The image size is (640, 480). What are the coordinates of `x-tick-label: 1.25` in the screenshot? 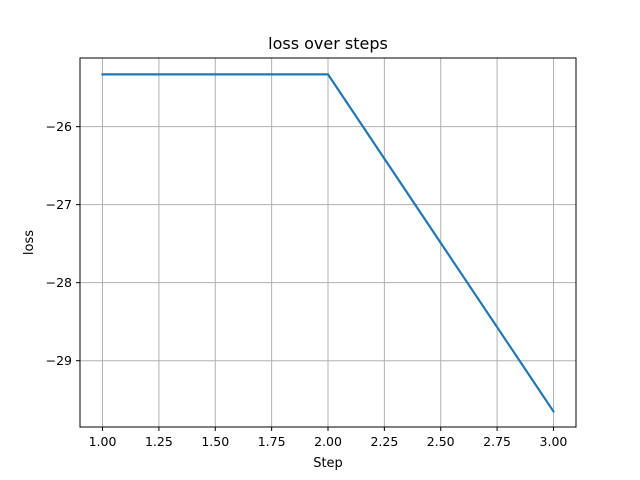 It's located at (159, 441).